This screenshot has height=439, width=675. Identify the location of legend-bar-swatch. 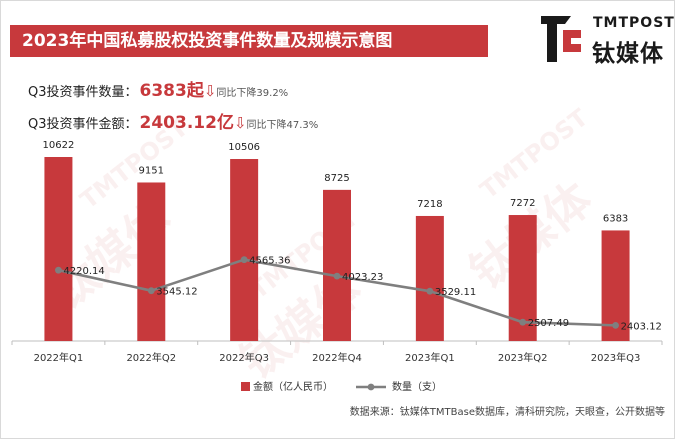
(245, 386).